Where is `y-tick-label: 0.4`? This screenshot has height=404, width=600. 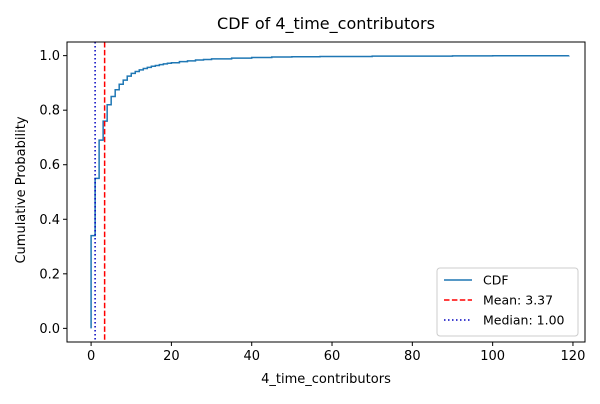
y-tick-label: 0.4 is located at coordinates (49, 220).